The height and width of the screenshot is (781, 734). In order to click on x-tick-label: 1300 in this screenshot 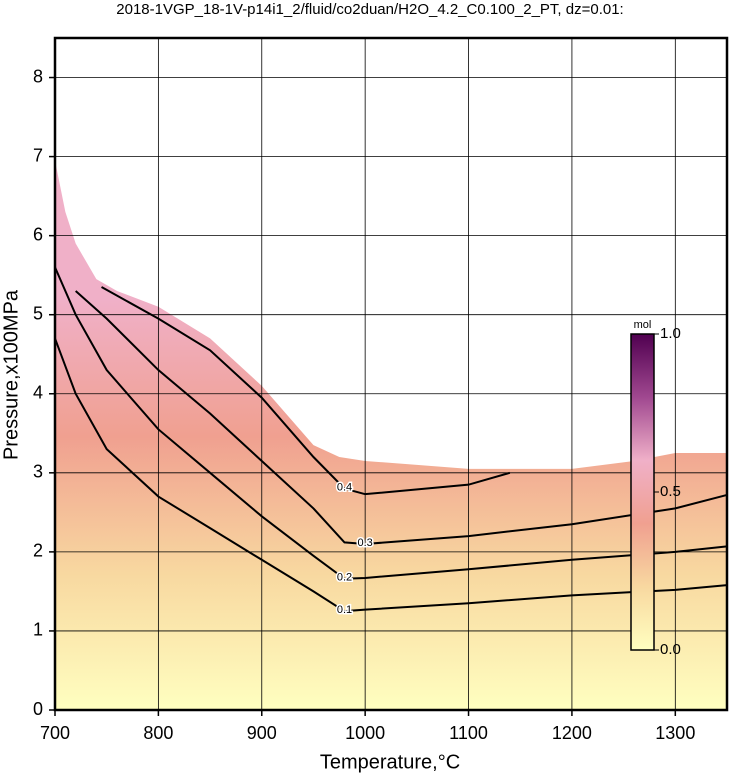, I will do `click(675, 733)`.